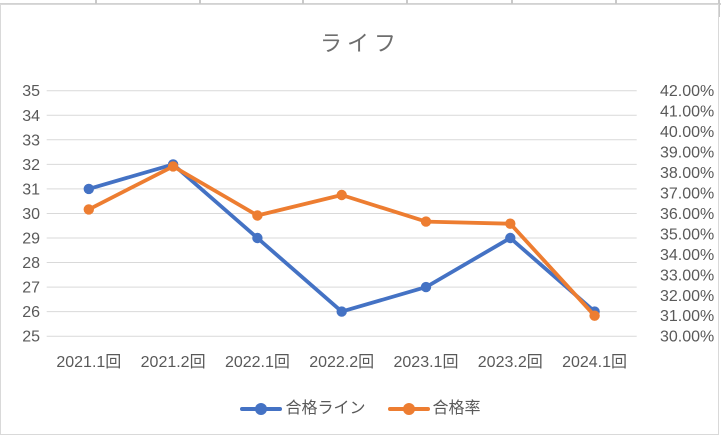 The width and height of the screenshot is (721, 437). What do you see at coordinates (31, 165) in the screenshot?
I see `left-axis-tick-label: 32` at bounding box center [31, 165].